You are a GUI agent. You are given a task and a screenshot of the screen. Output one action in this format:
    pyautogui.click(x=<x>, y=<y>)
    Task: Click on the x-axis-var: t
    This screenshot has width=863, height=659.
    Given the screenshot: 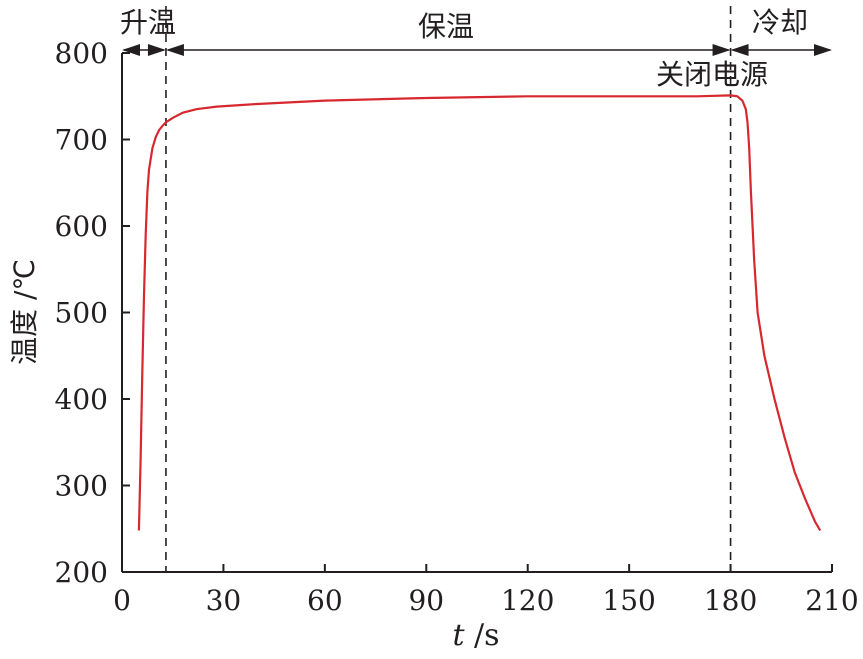 What is the action you would take?
    pyautogui.click(x=458, y=635)
    